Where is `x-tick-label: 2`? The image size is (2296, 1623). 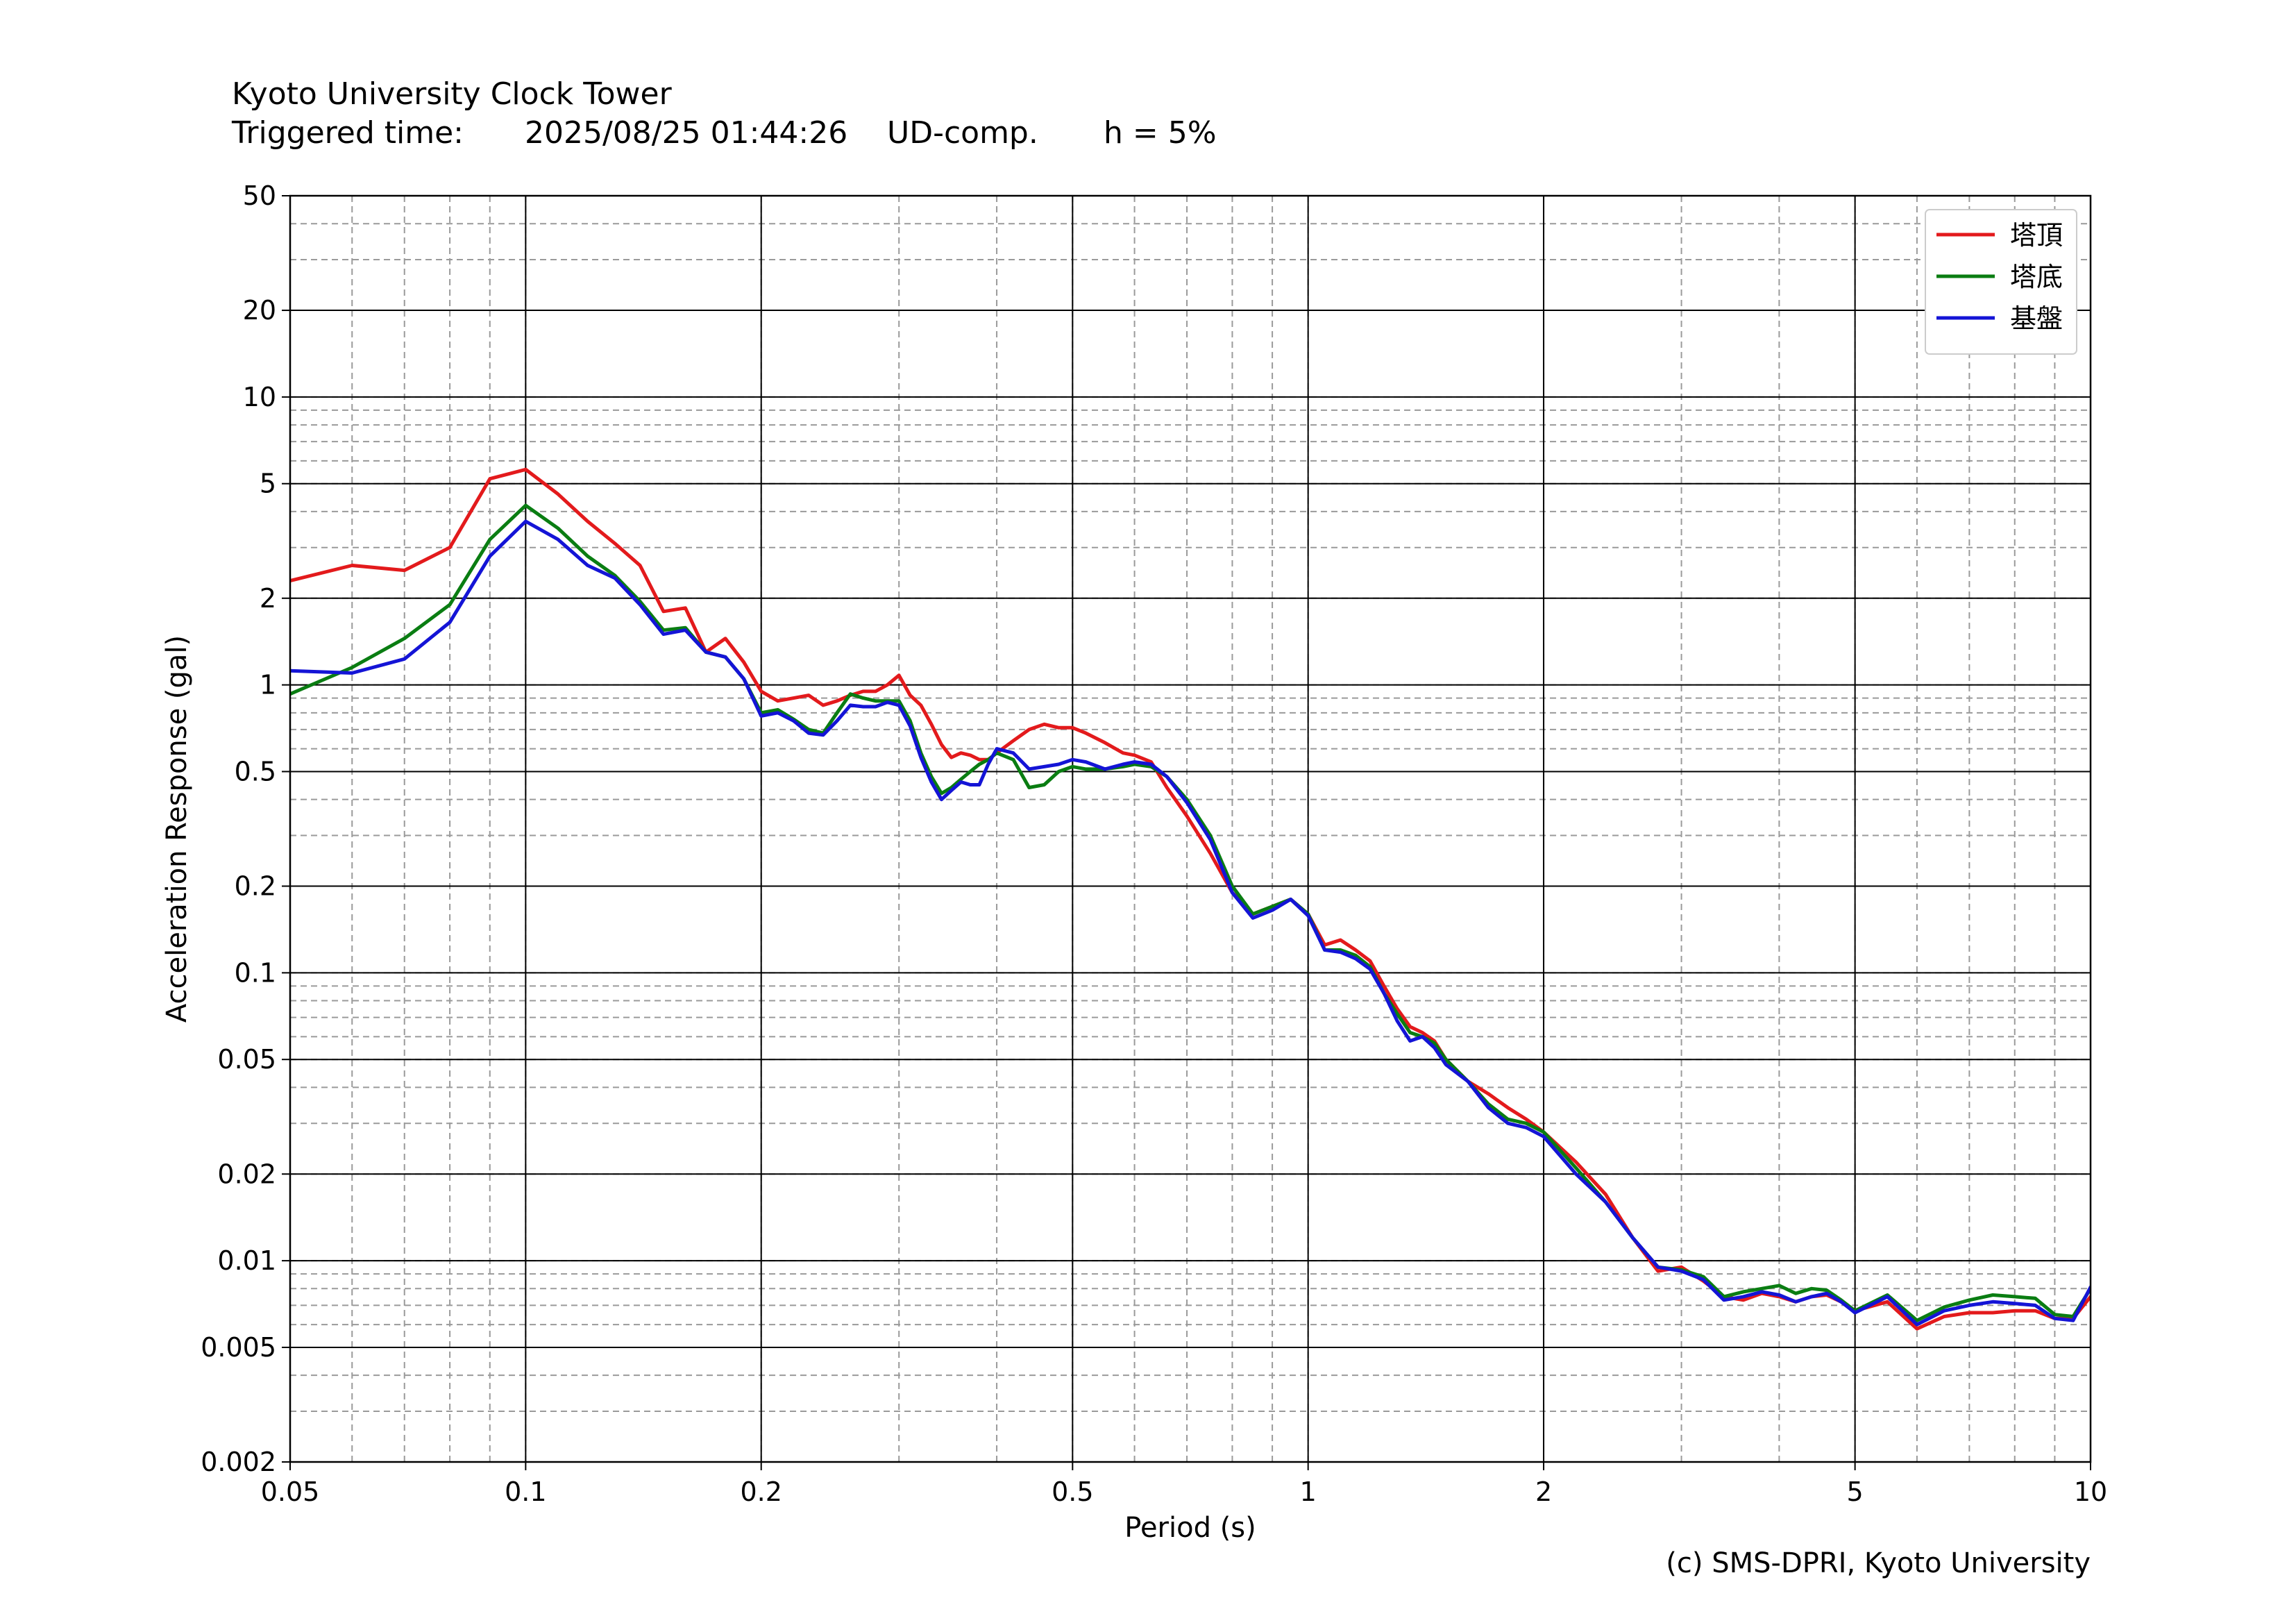
x-tick-label: 2 is located at coordinates (1543, 1492).